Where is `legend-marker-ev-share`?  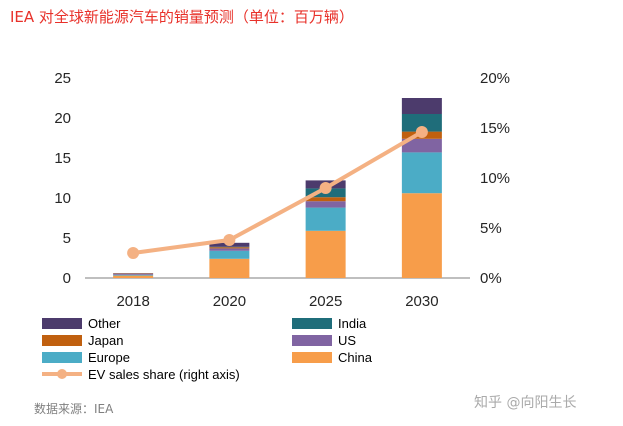
legend-marker-ev-share is located at coordinates (62, 374).